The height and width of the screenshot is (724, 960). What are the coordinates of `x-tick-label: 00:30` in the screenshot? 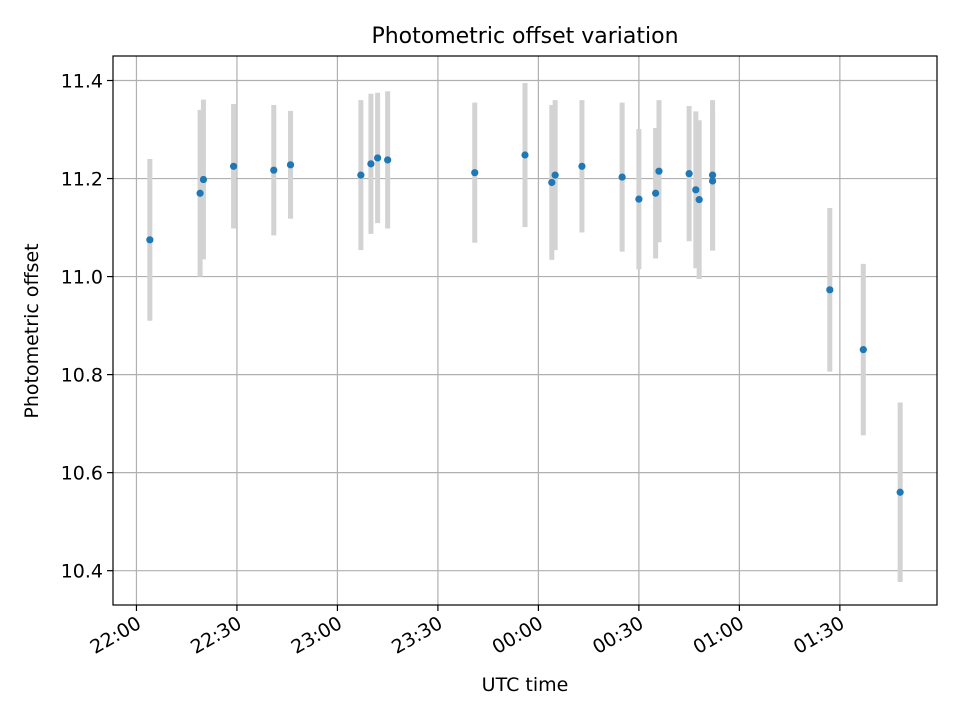 It's located at (618, 635).